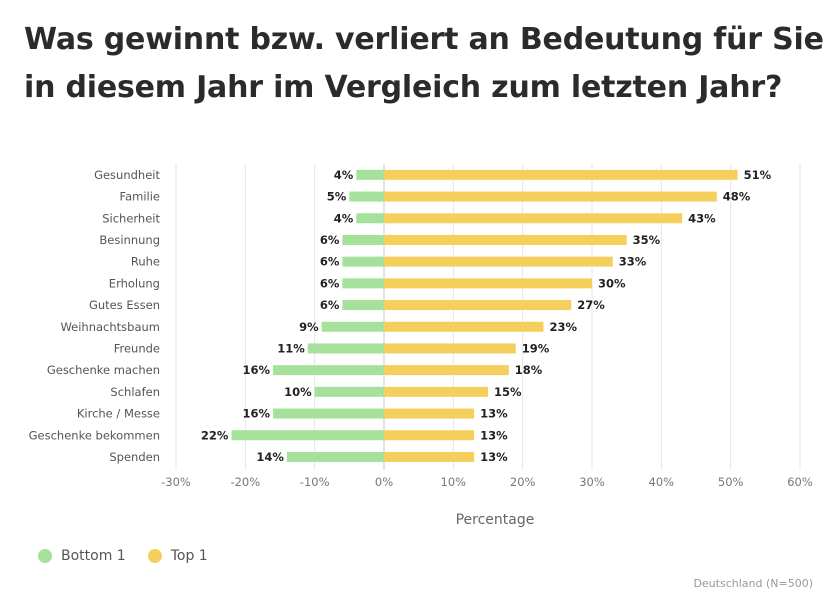 The width and height of the screenshot is (837, 606). What do you see at coordinates (647, 240) in the screenshot?
I see `data-label-top: 35%` at bounding box center [647, 240].